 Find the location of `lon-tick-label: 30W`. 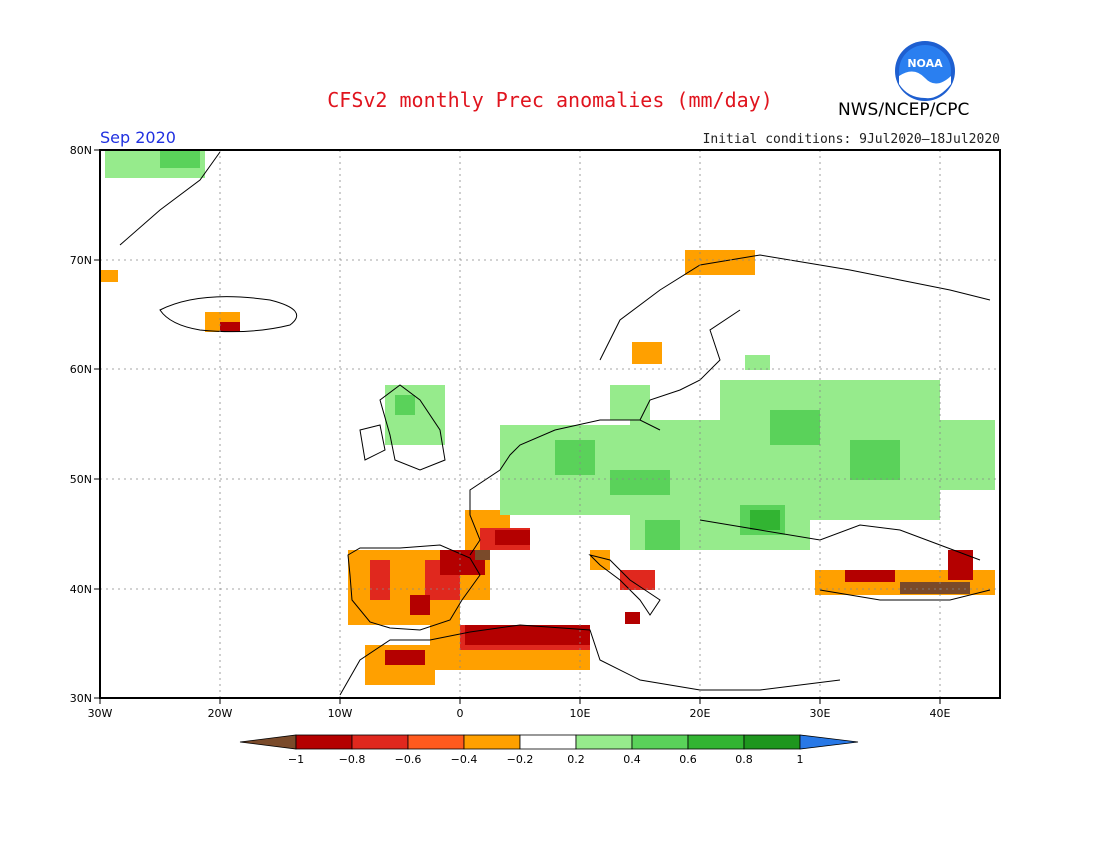

lon-tick-label: 30W is located at coordinates (100, 713).